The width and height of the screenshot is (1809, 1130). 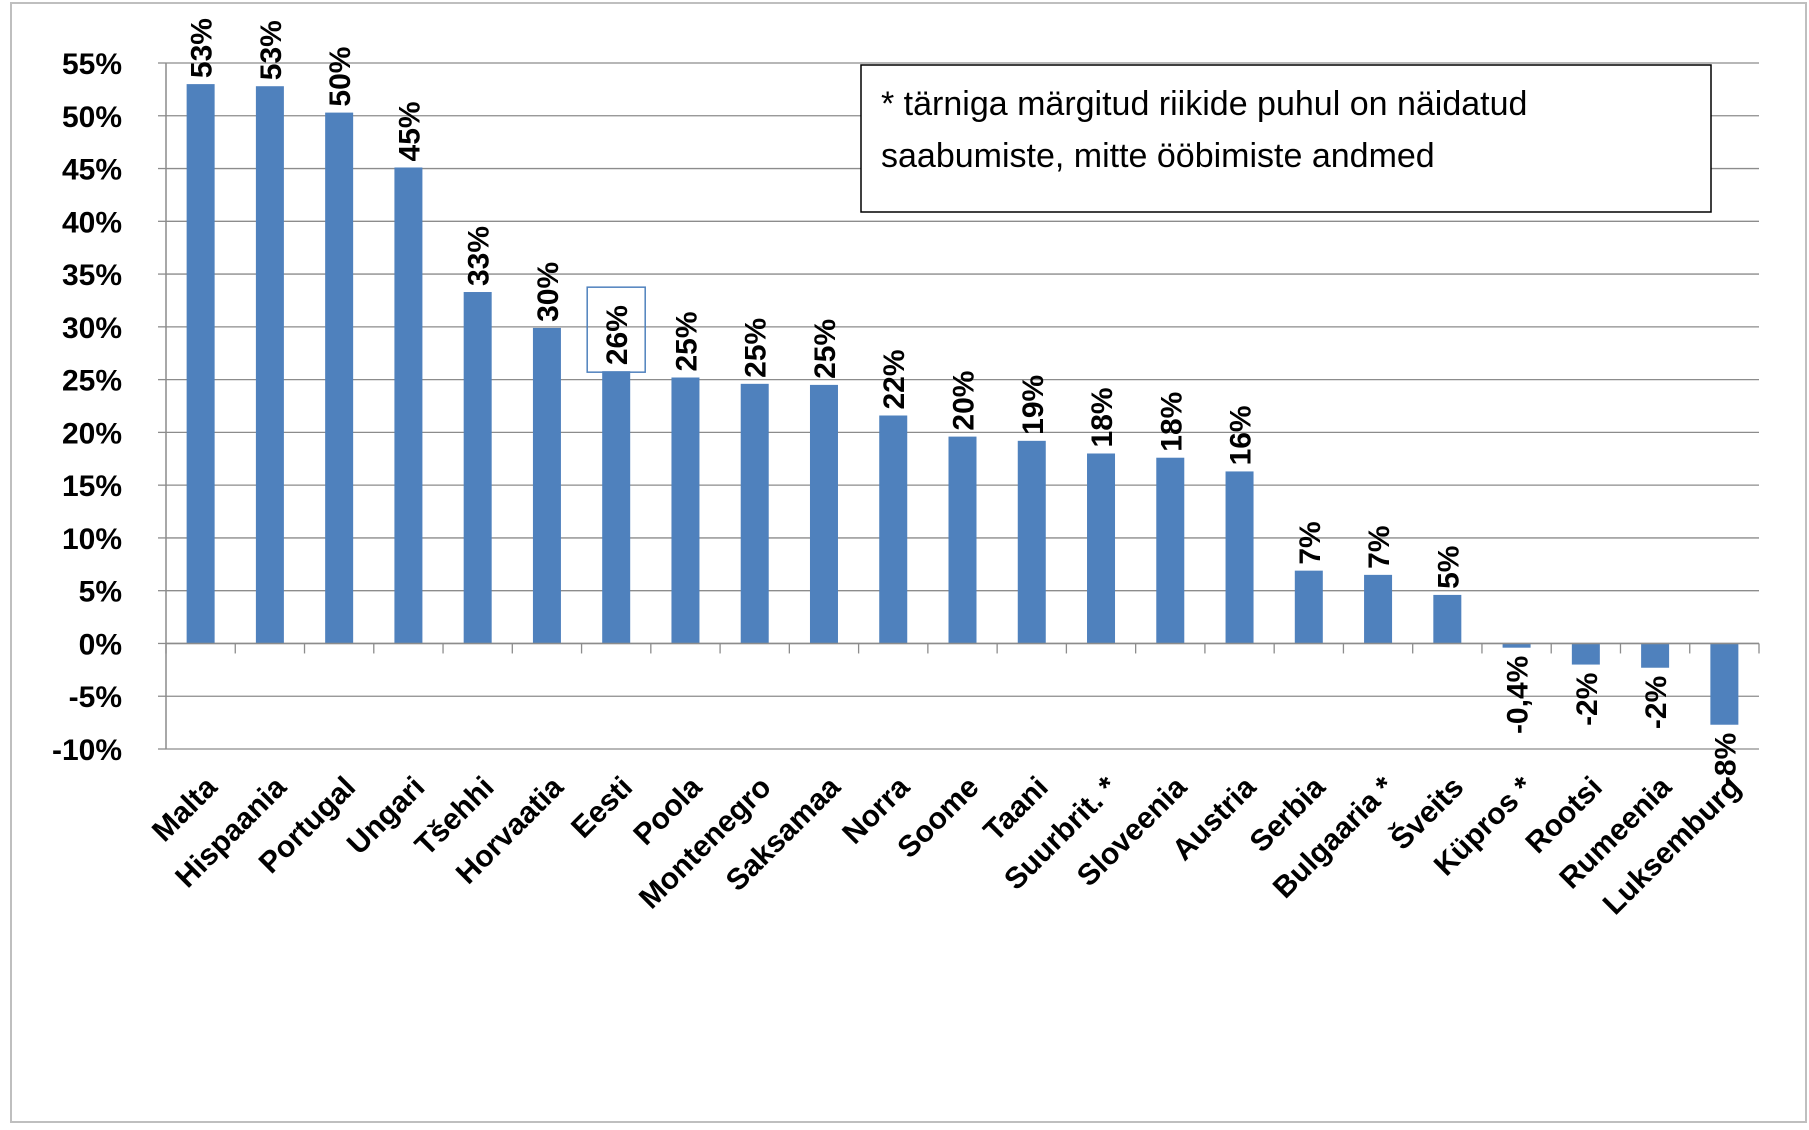 I want to click on note-box, so click(x=1286, y=138).